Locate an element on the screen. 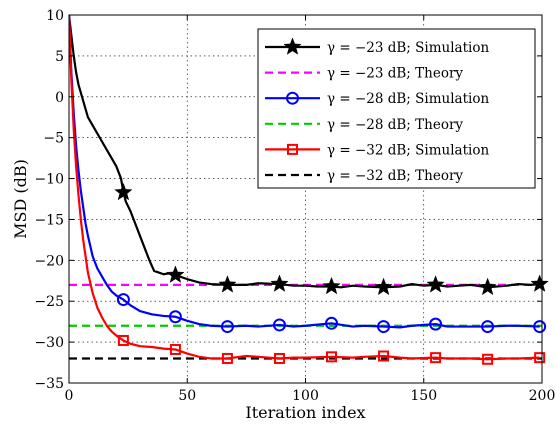 The height and width of the screenshot is (427, 556). legend-label-2: γ = −28 dB; Simulation is located at coordinates (408, 99).